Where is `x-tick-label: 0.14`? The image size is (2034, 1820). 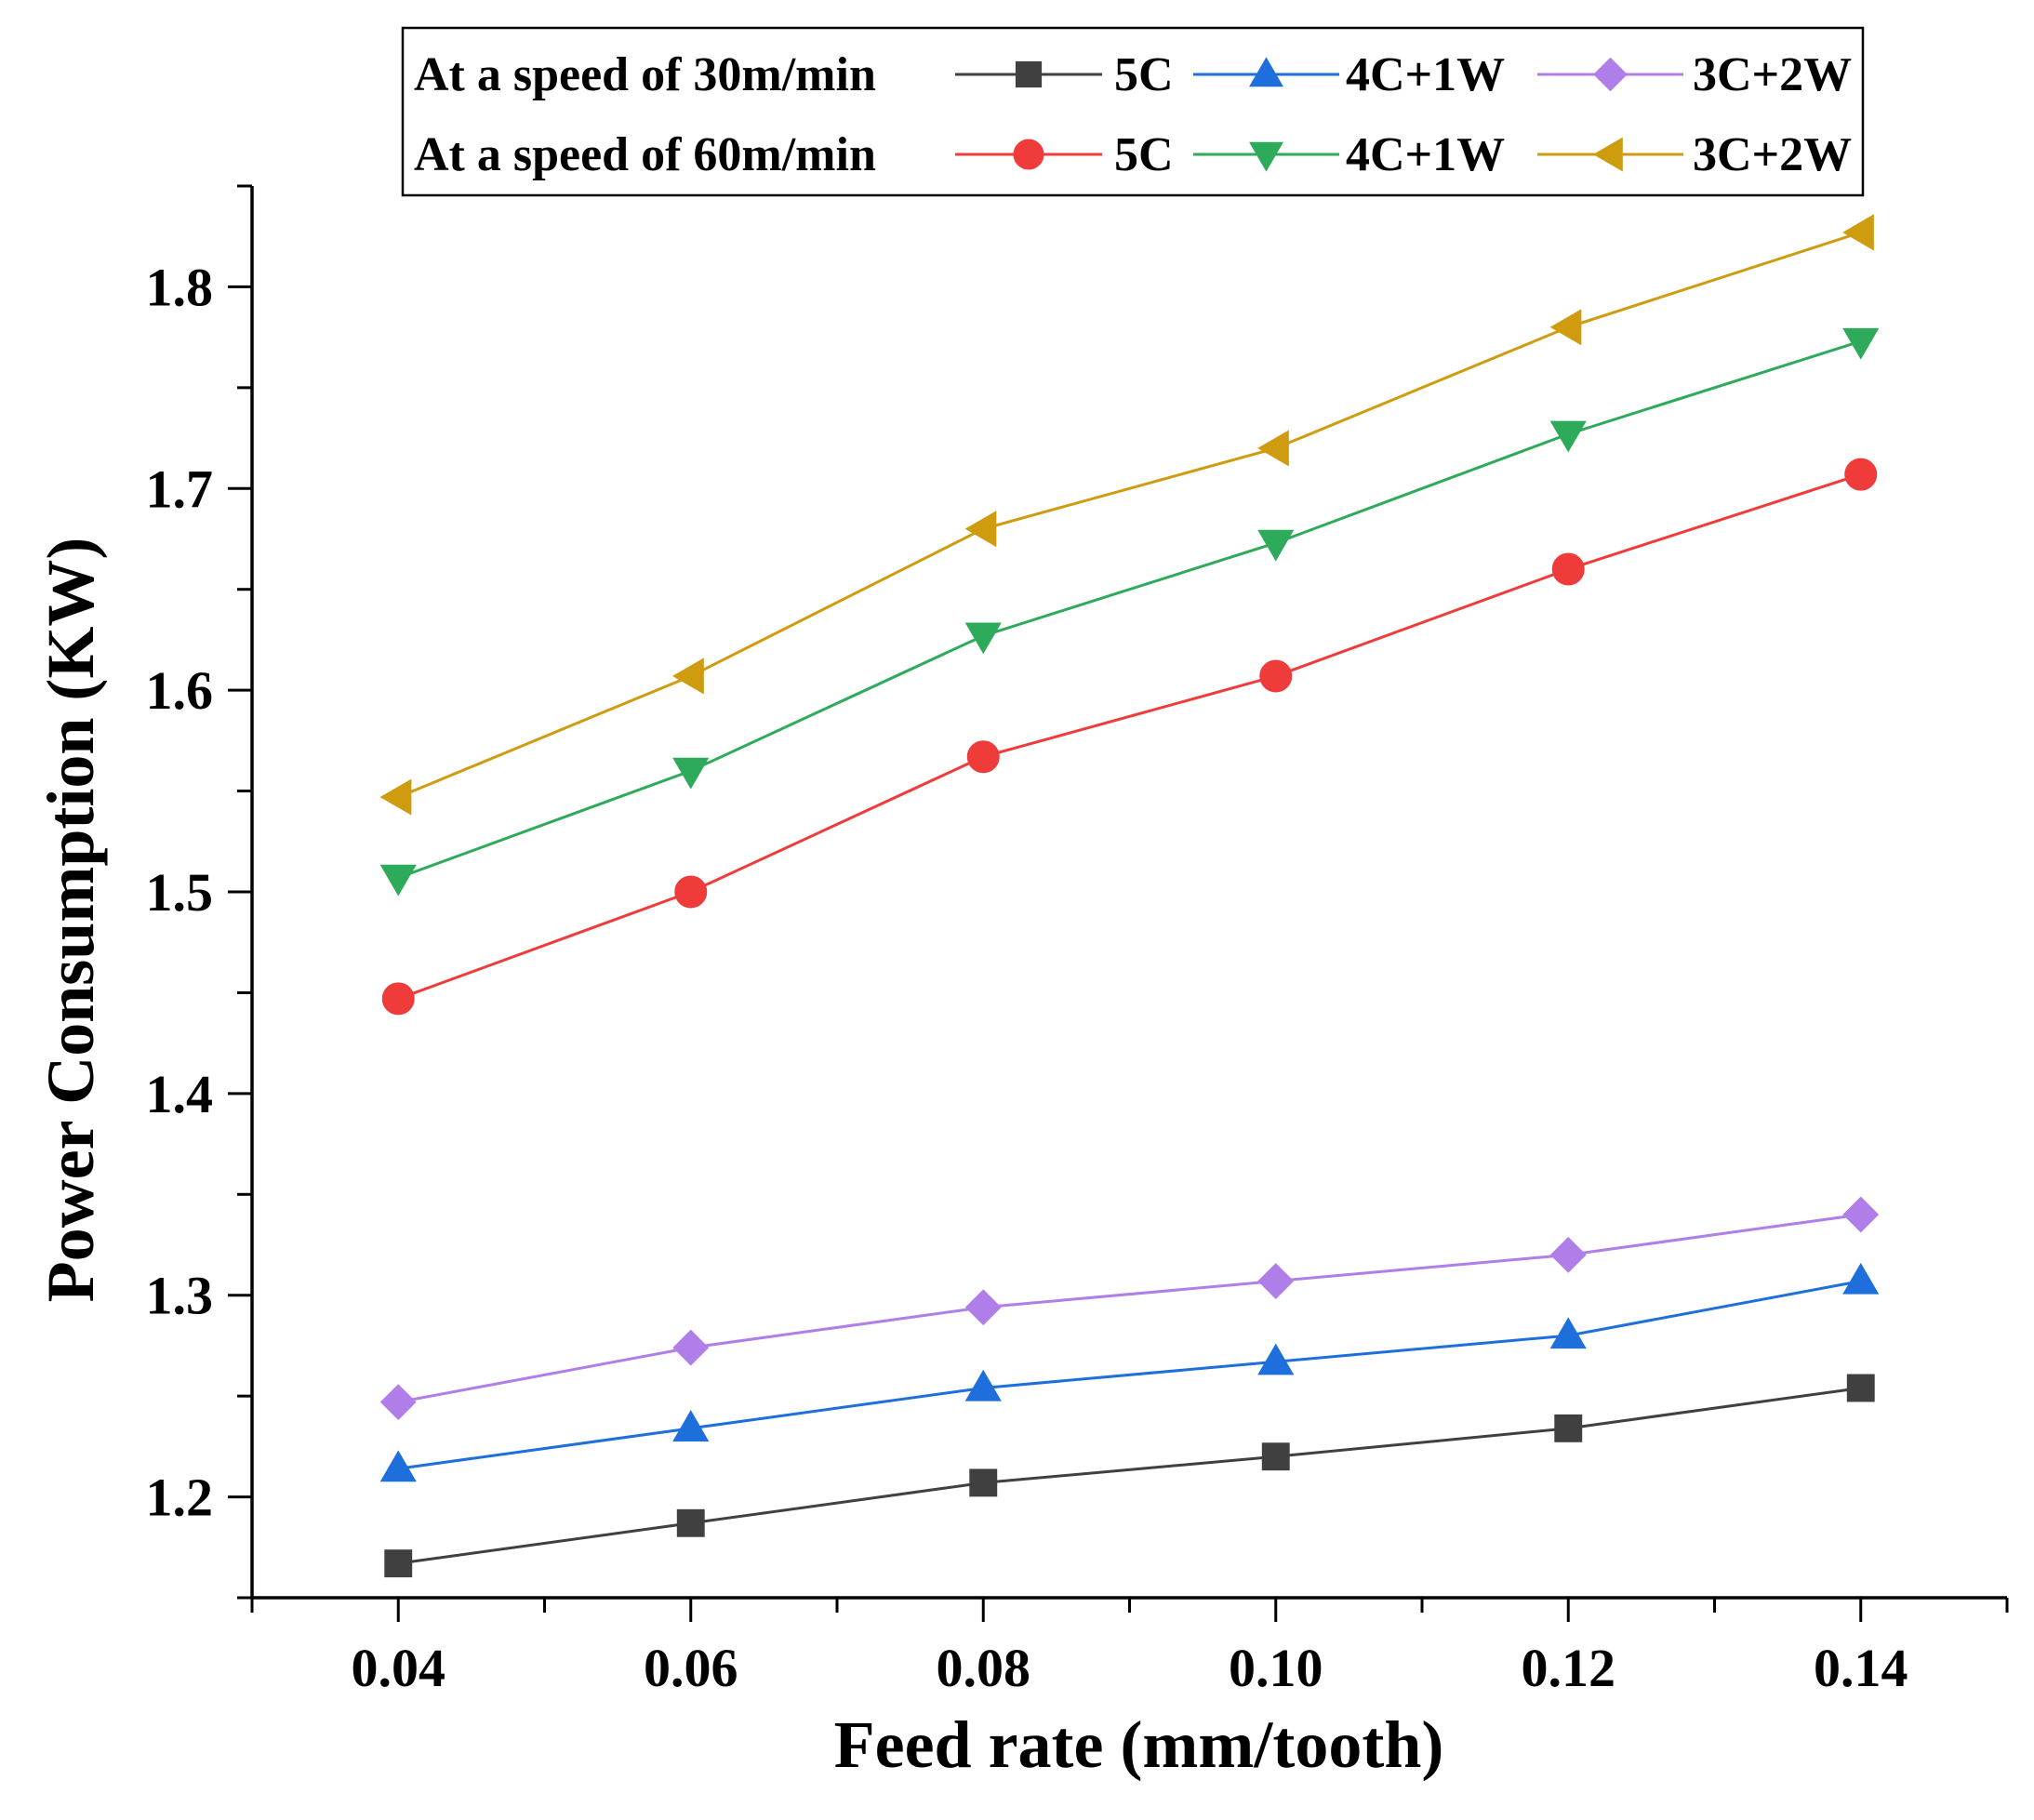 x-tick-label: 0.14 is located at coordinates (1861, 1668).